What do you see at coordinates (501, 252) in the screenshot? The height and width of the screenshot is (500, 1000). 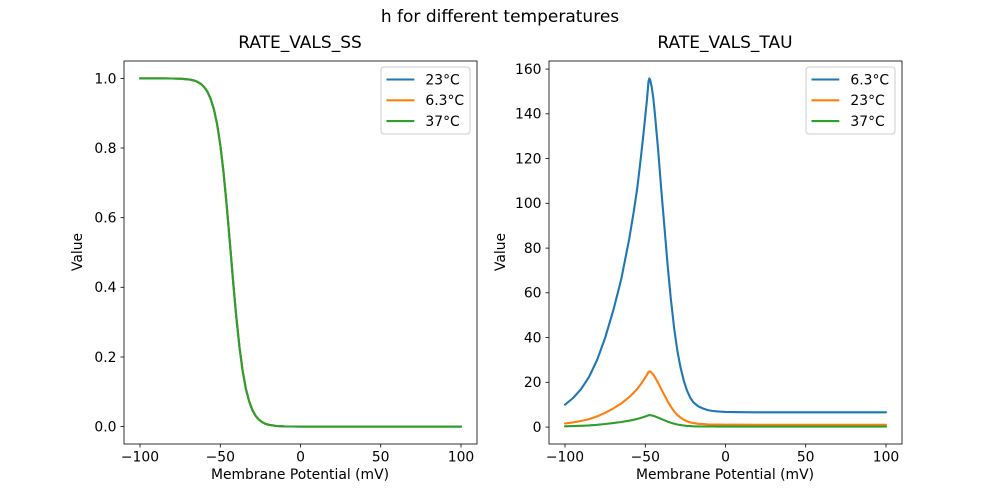 I see `right-chart-ylabel: Value` at bounding box center [501, 252].